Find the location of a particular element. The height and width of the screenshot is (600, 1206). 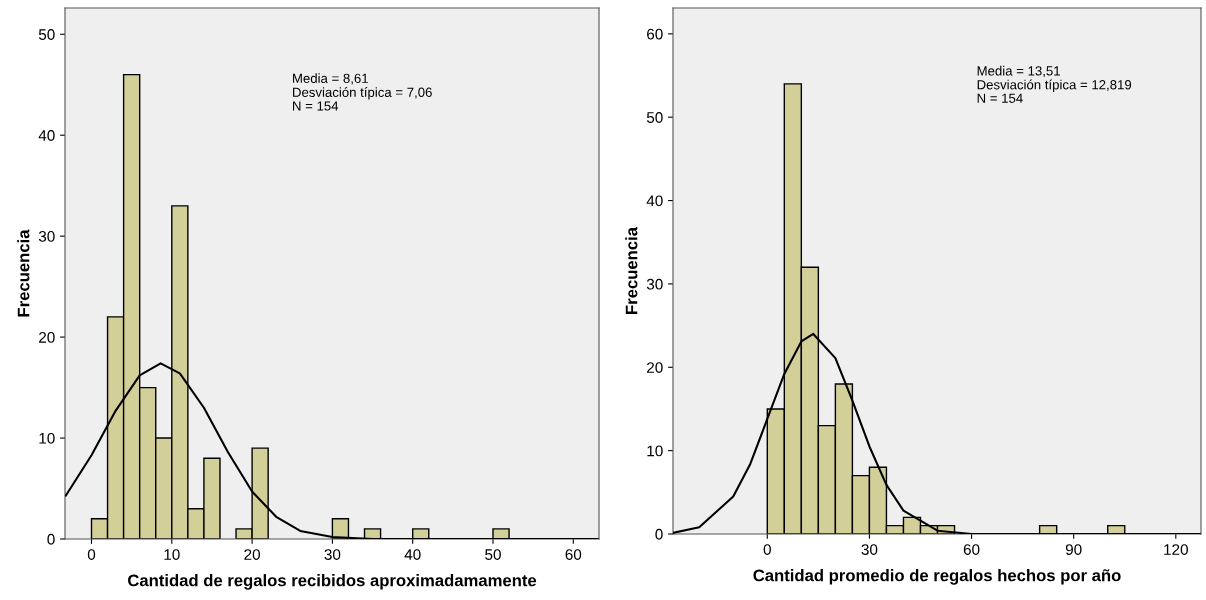

x-tick-label: 40 is located at coordinates (412, 554).